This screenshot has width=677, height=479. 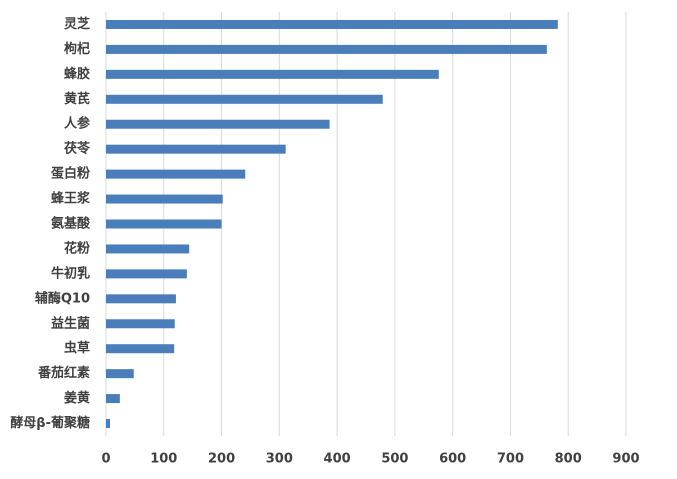 I want to click on y-tick-label: 氨基酸, so click(x=70, y=224).